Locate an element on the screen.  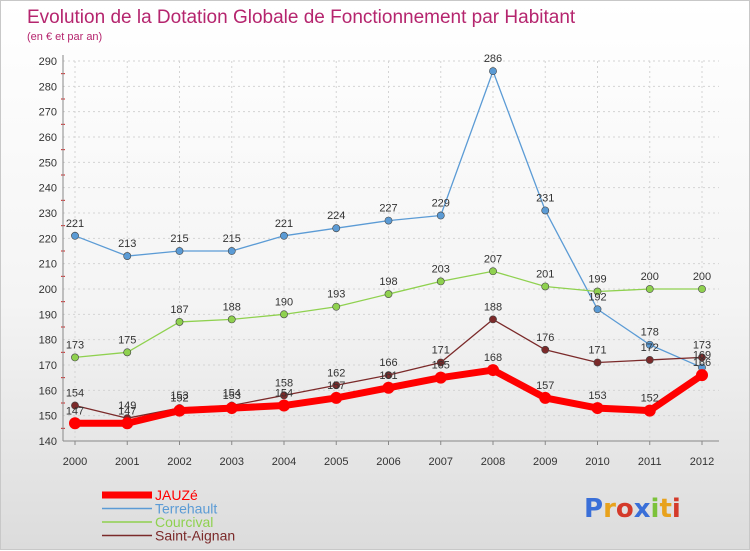
data-label: 166 is located at coordinates (388, 363).